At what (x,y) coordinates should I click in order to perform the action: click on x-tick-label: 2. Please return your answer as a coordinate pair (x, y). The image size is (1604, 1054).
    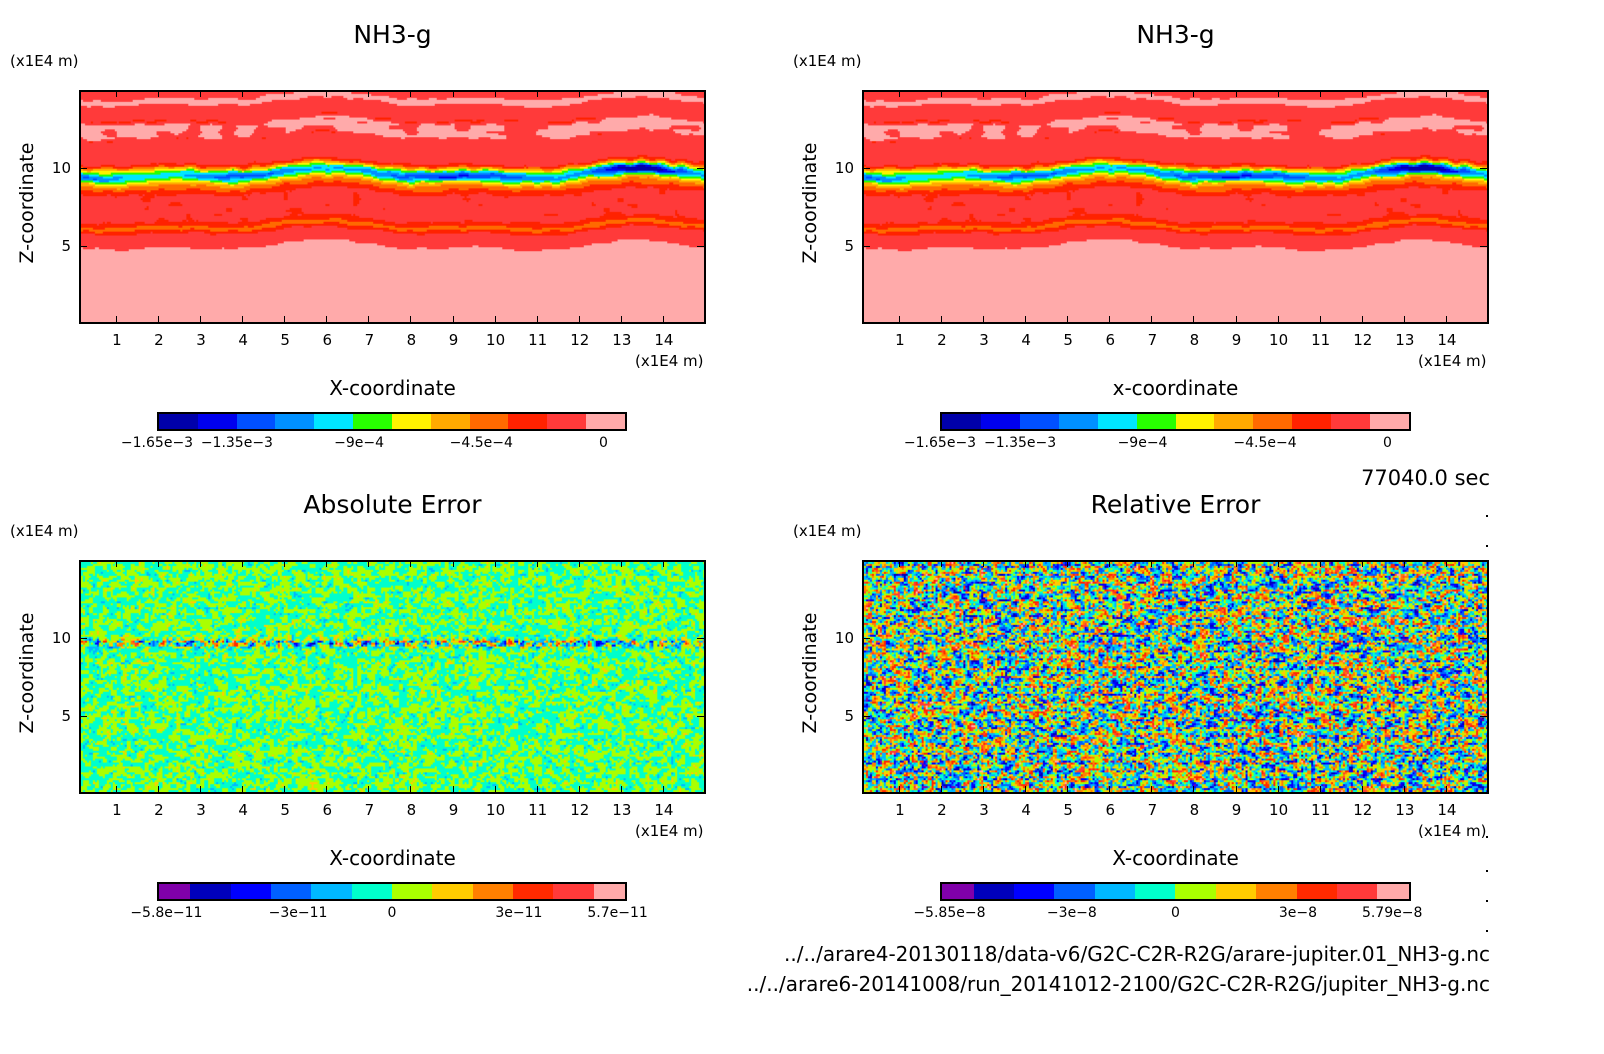
    Looking at the image, I should click on (942, 810).